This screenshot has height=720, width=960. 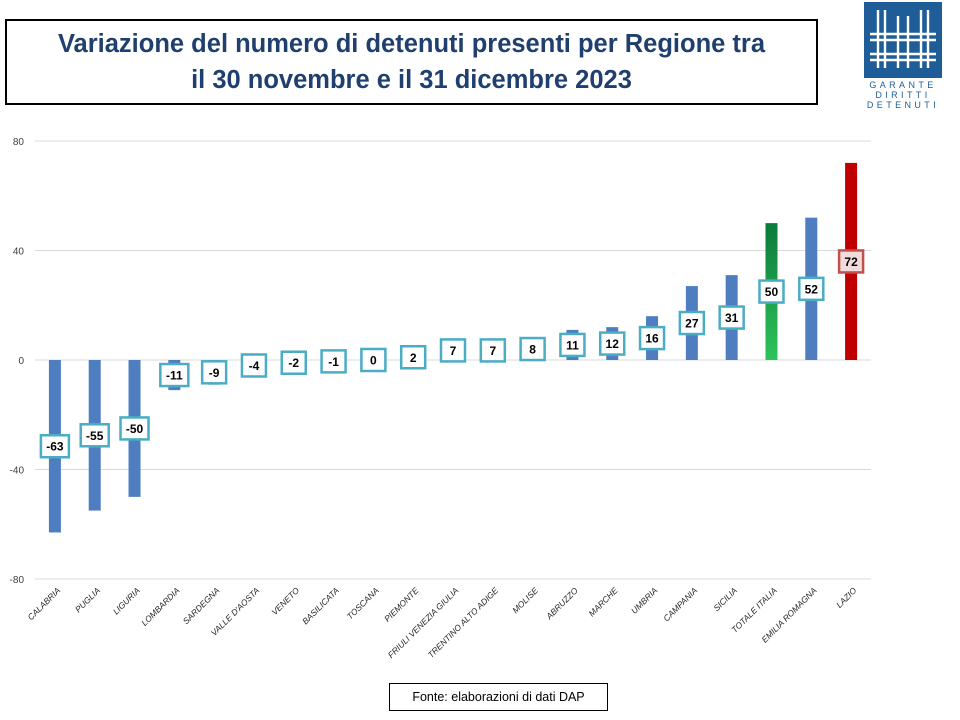 I want to click on data-label: 0, so click(x=373, y=361).